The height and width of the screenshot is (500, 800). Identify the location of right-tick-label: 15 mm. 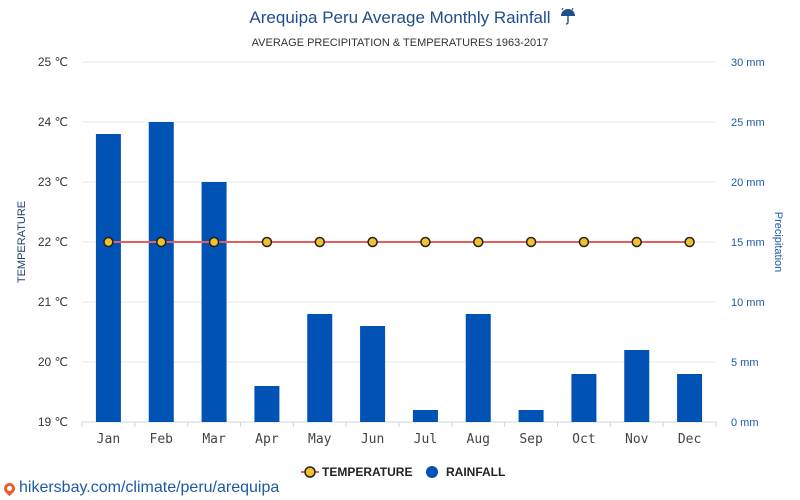
(748, 243).